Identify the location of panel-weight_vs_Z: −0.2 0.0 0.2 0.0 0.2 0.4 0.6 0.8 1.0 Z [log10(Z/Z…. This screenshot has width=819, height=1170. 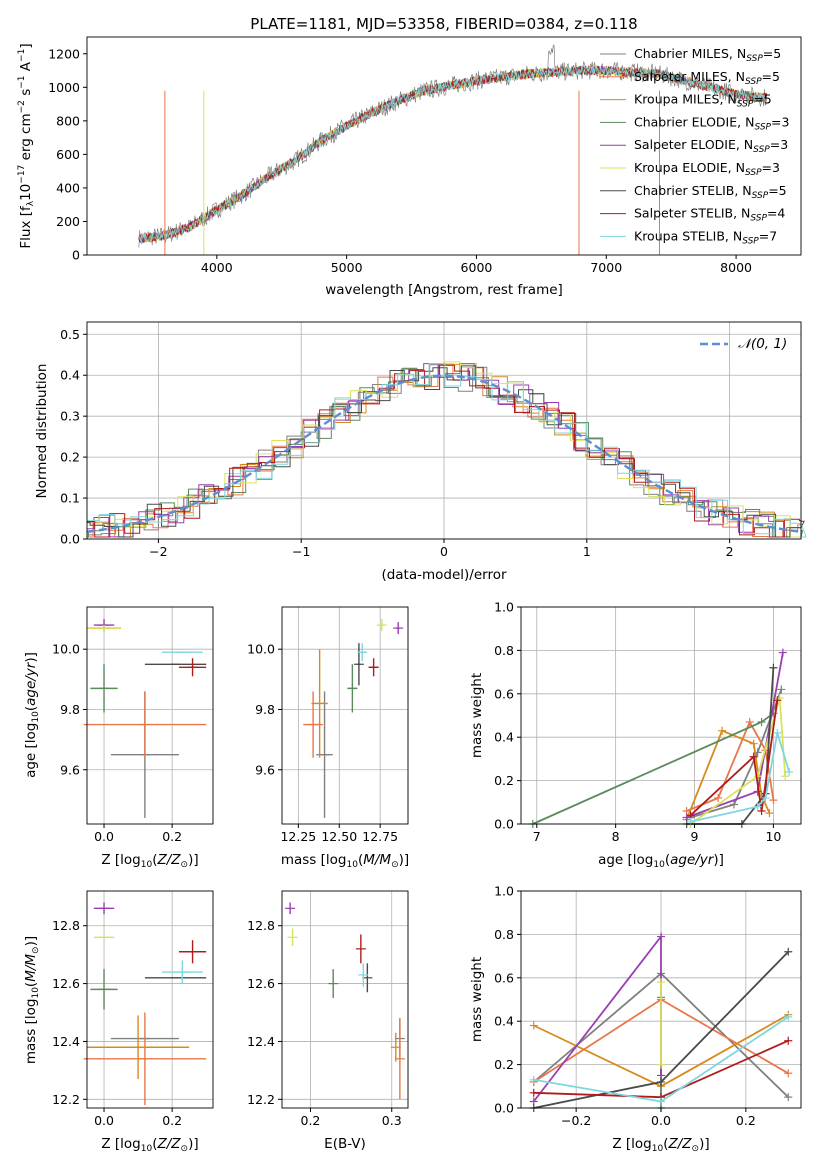
(635, 1019).